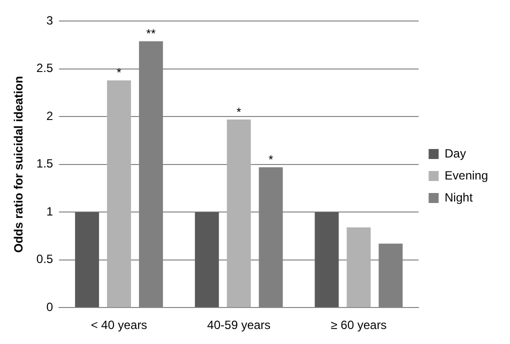 Image resolution: width=510 pixels, height=344 pixels. What do you see at coordinates (50, 307) in the screenshot?
I see `y-tick-label: 0` at bounding box center [50, 307].